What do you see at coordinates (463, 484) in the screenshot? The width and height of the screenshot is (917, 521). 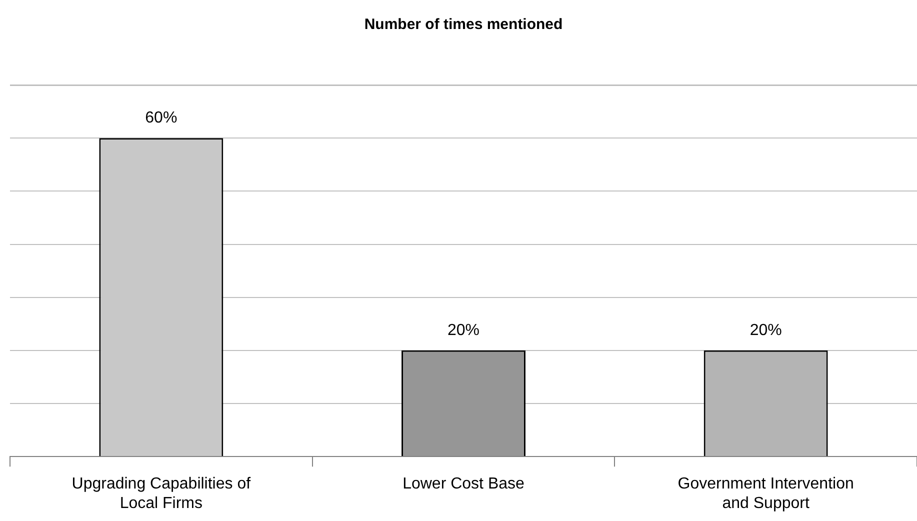 I see `x-tick-label: Lower Cost Base` at bounding box center [463, 484].